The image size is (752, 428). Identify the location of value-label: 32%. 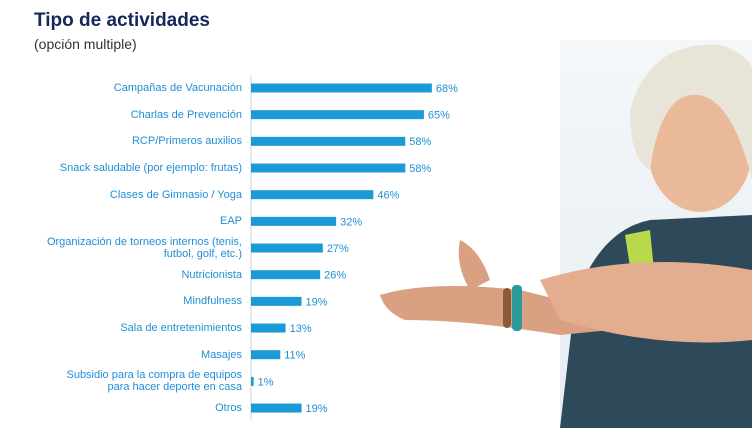
(351, 222).